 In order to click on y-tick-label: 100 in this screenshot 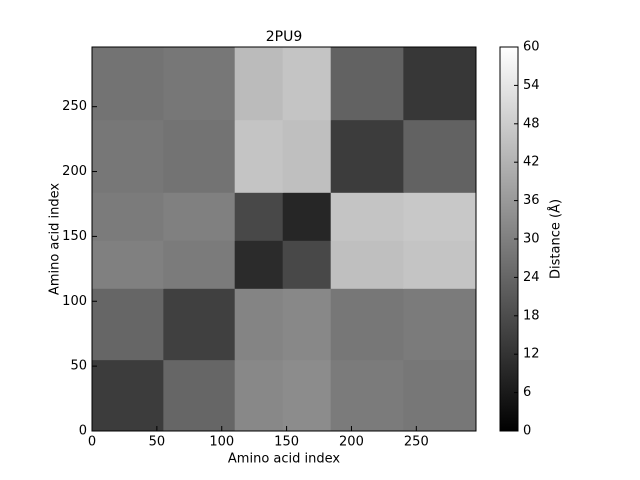, I will do `click(74, 301)`.